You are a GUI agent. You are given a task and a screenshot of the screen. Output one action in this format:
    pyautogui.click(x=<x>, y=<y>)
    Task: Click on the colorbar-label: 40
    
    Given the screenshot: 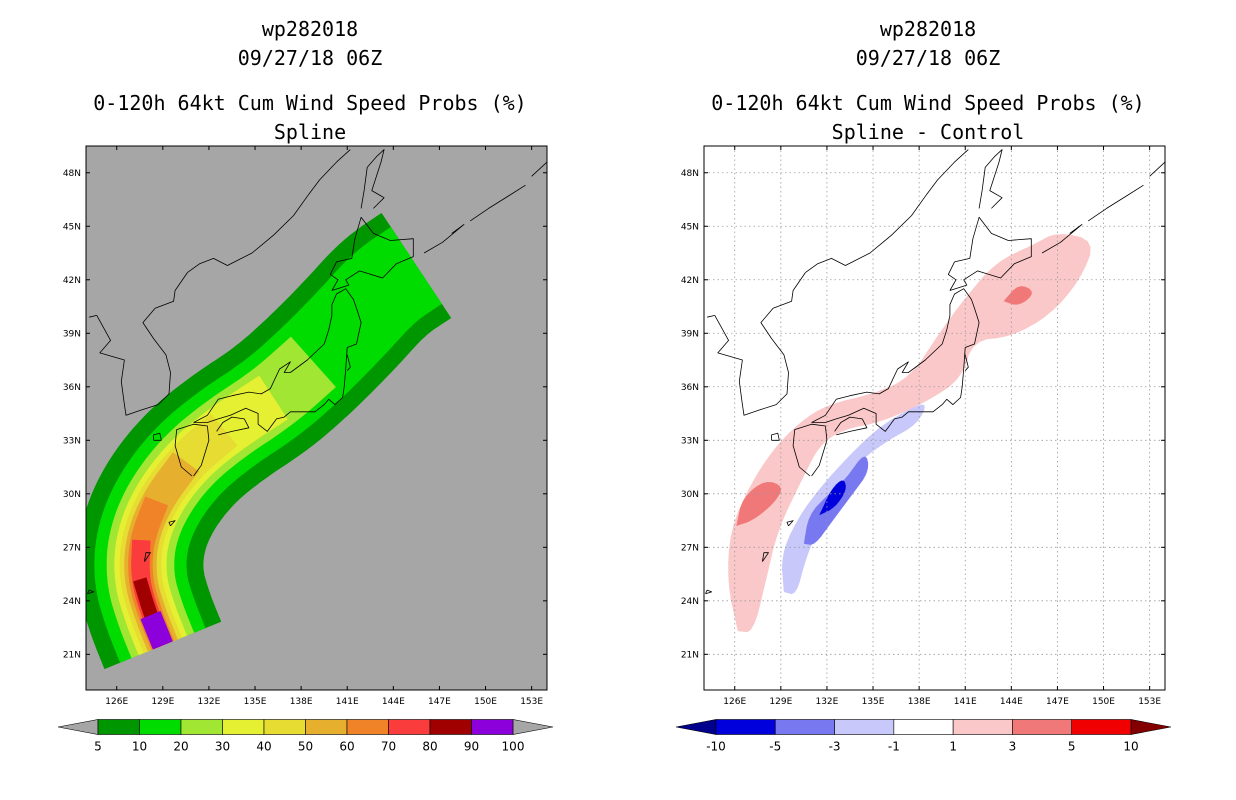 What is the action you would take?
    pyautogui.click(x=263, y=747)
    